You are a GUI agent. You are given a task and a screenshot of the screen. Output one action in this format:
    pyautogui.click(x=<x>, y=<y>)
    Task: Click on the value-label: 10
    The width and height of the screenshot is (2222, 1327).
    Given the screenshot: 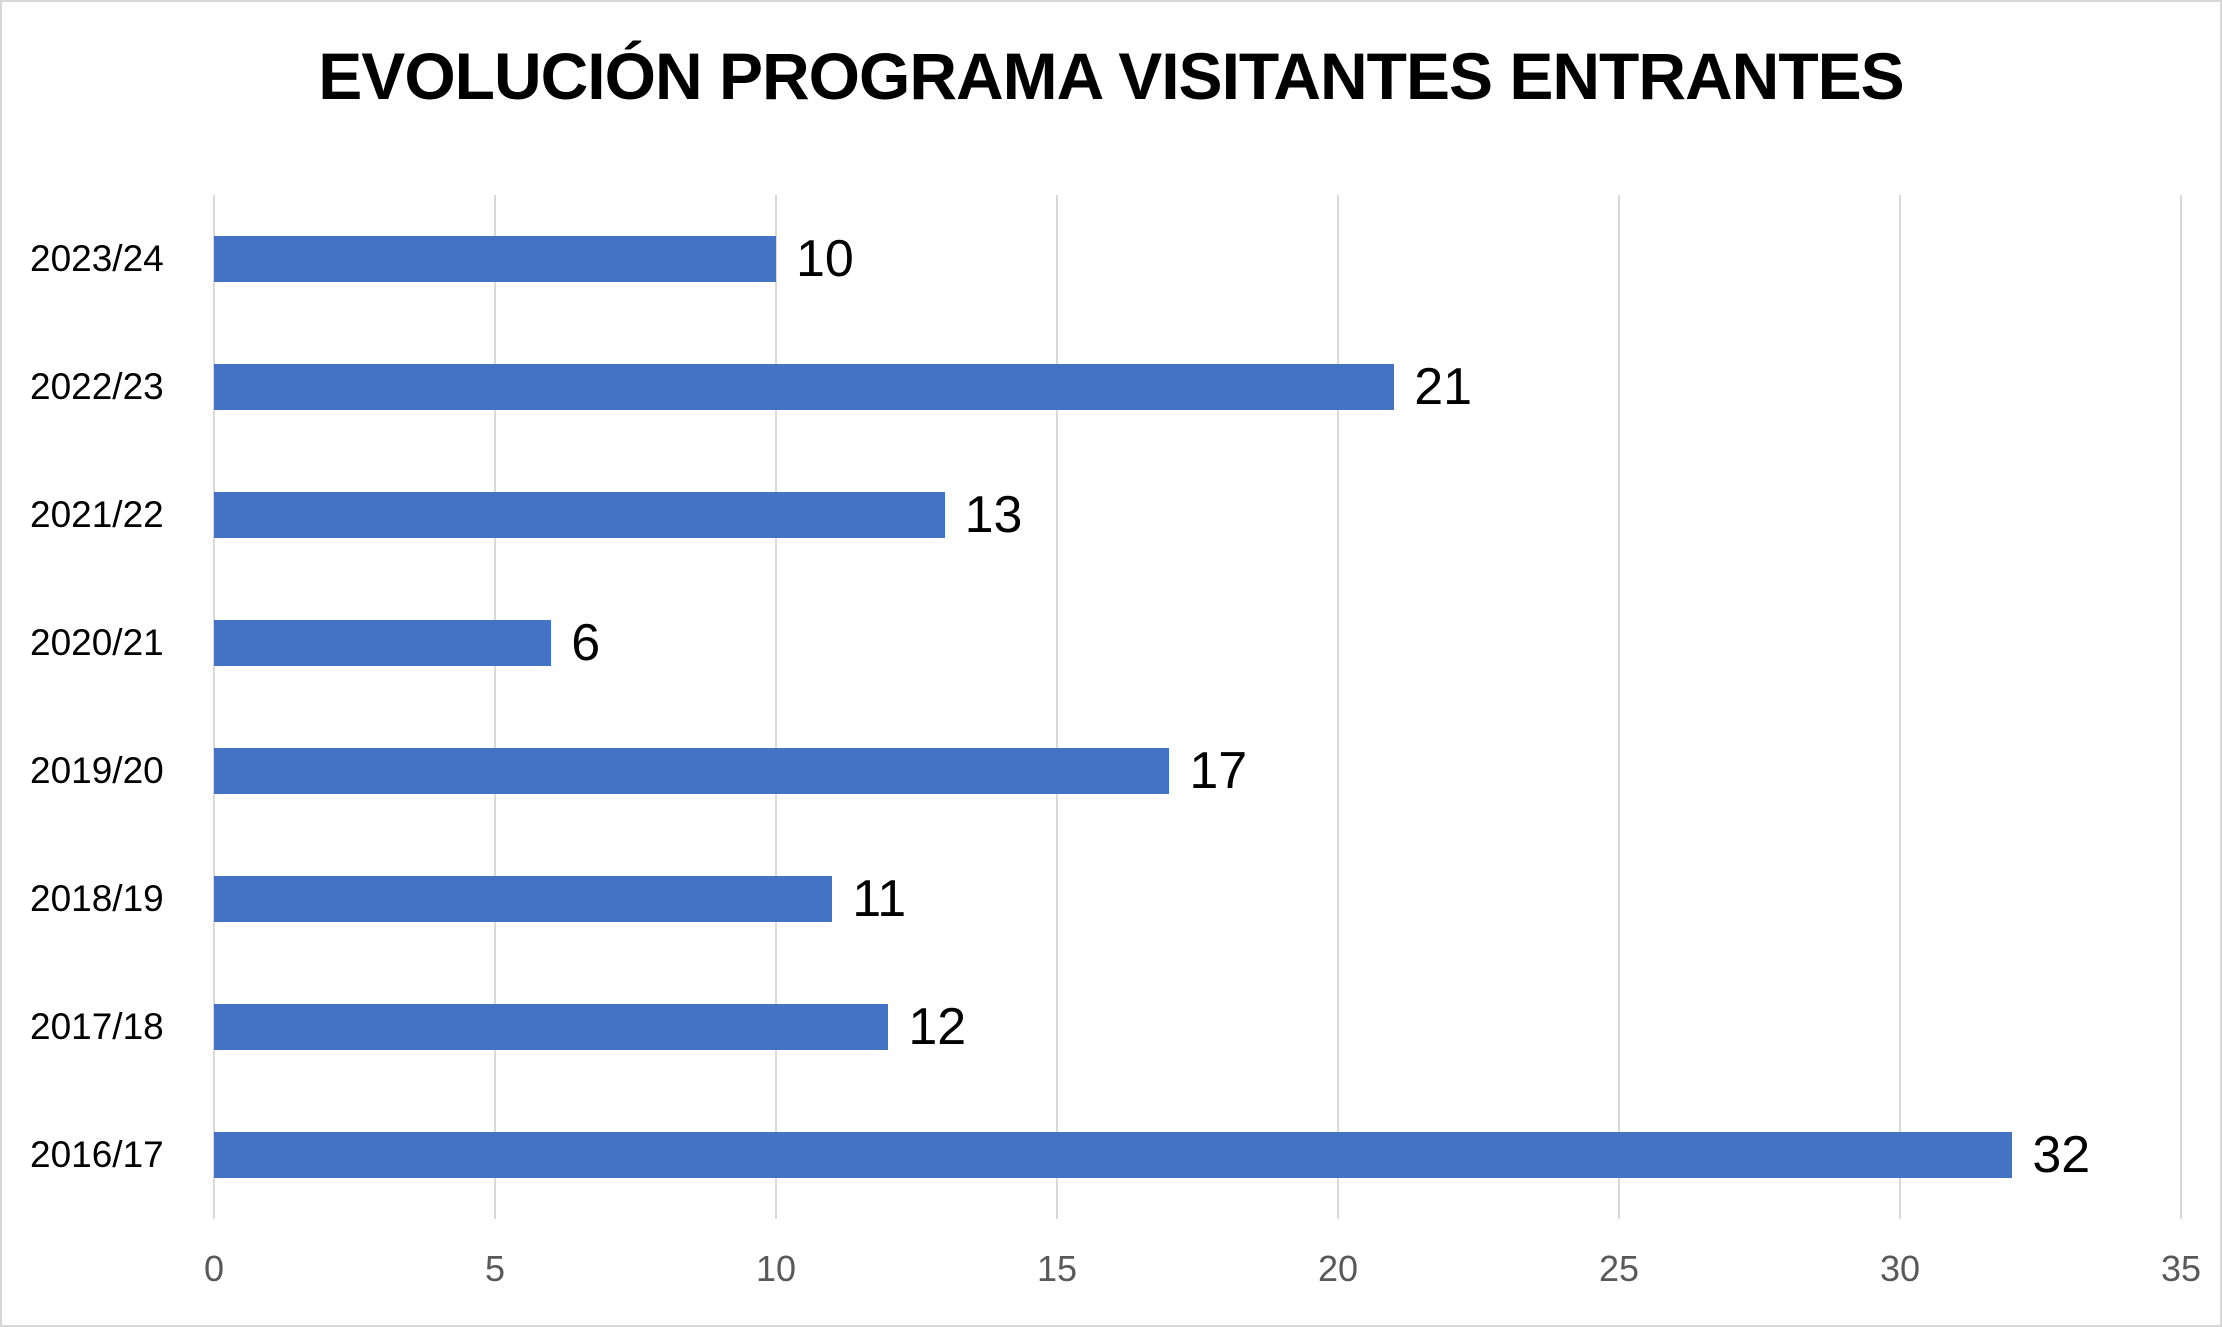 What is the action you would take?
    pyautogui.click(x=825, y=259)
    